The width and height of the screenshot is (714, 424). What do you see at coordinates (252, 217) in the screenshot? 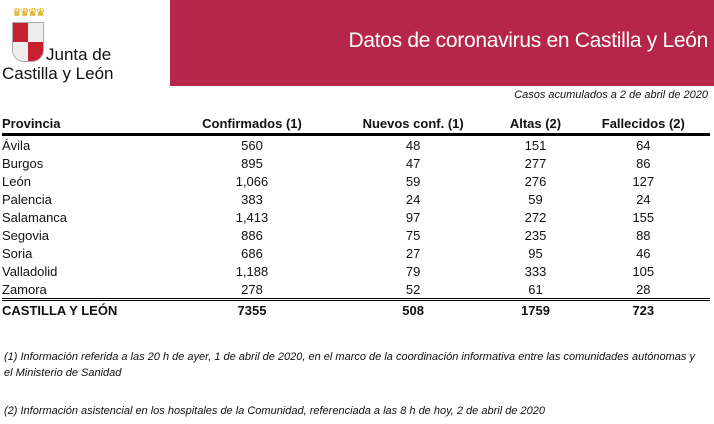
I see `table-cell: 1,413` at bounding box center [252, 217].